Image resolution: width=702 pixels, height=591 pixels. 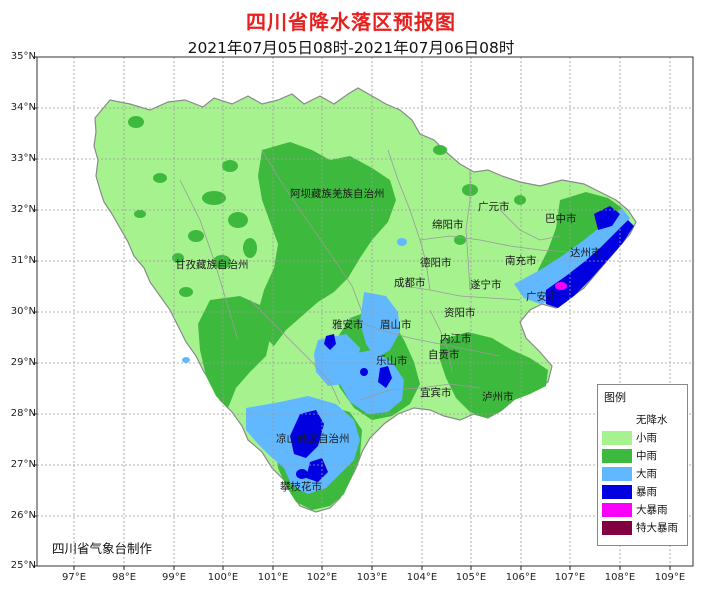 What do you see at coordinates (657, 528) in the screenshot?
I see `legend-label: 特大暴雨` at bounding box center [657, 528].